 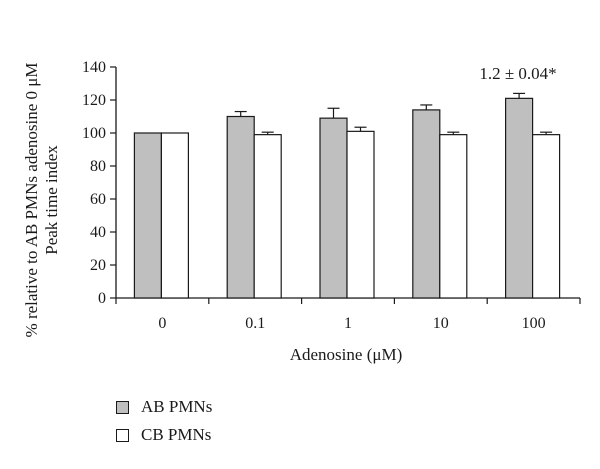 What do you see at coordinates (255, 323) in the screenshot?
I see `x-tick-label: 0.1` at bounding box center [255, 323].